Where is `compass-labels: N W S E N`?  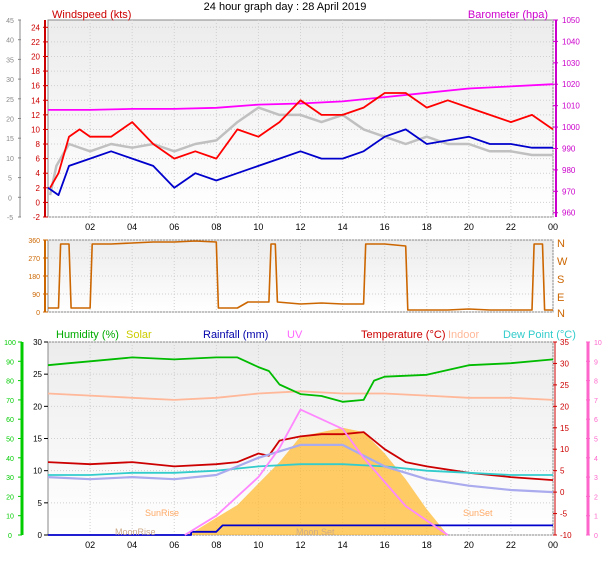 compass-labels: N W S E N is located at coordinates (562, 279).